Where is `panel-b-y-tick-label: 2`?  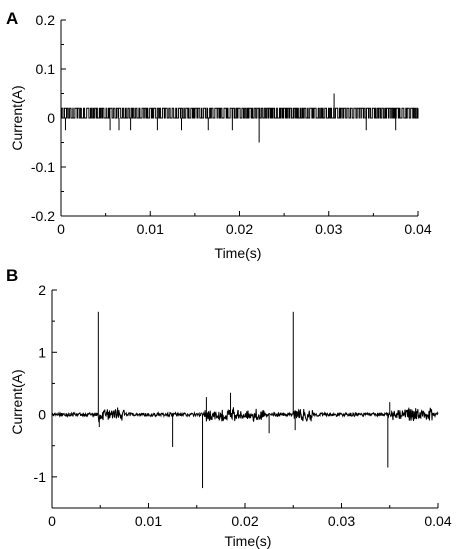
panel-b-y-tick-label: 2 is located at coordinates (42, 290).